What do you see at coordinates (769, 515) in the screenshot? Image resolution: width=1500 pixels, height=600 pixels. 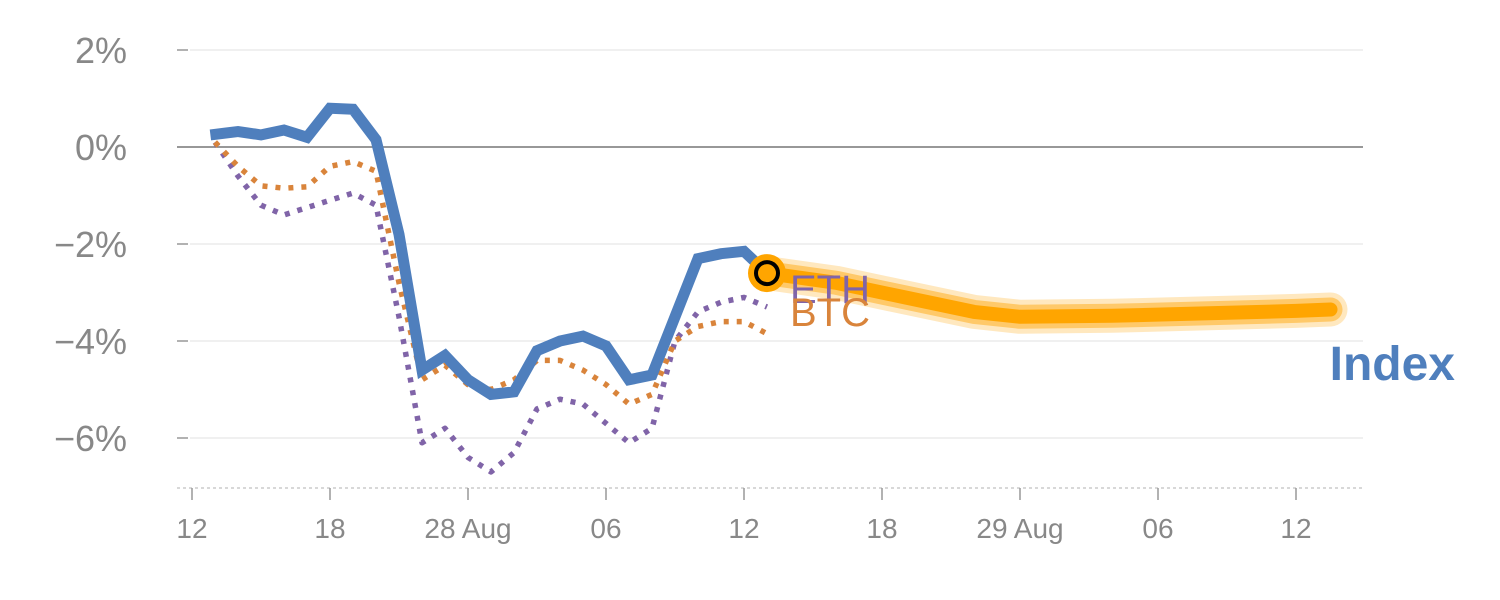 I see `x-axis: 12 18 28 Aug 06 12 18 29 Aug 06 12` at bounding box center [769, 515].